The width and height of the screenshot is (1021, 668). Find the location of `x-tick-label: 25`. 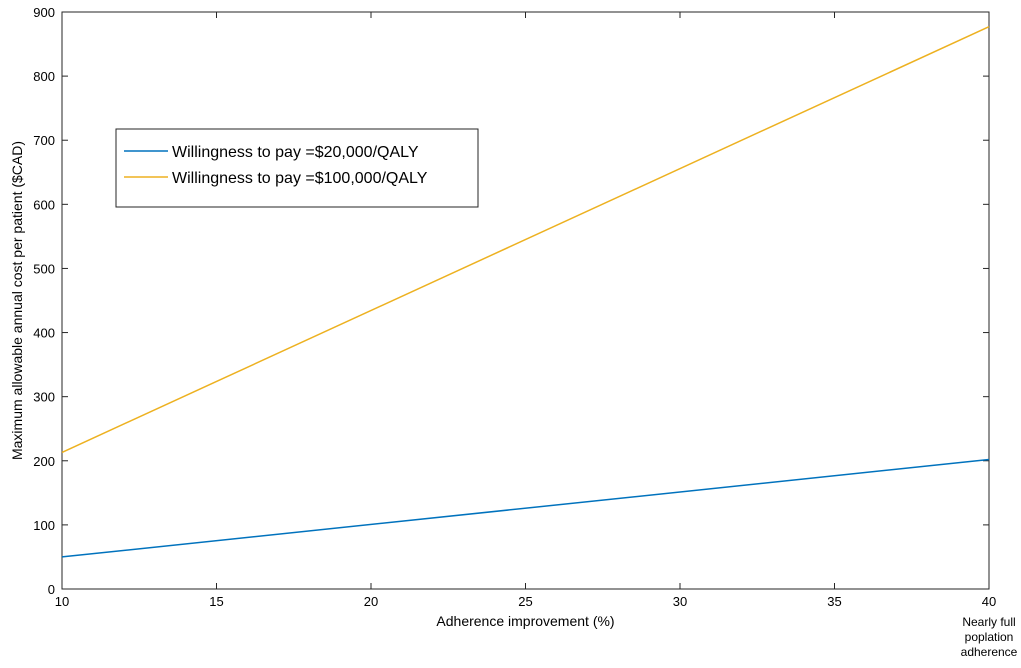

x-tick-label: 25 is located at coordinates (525, 601).